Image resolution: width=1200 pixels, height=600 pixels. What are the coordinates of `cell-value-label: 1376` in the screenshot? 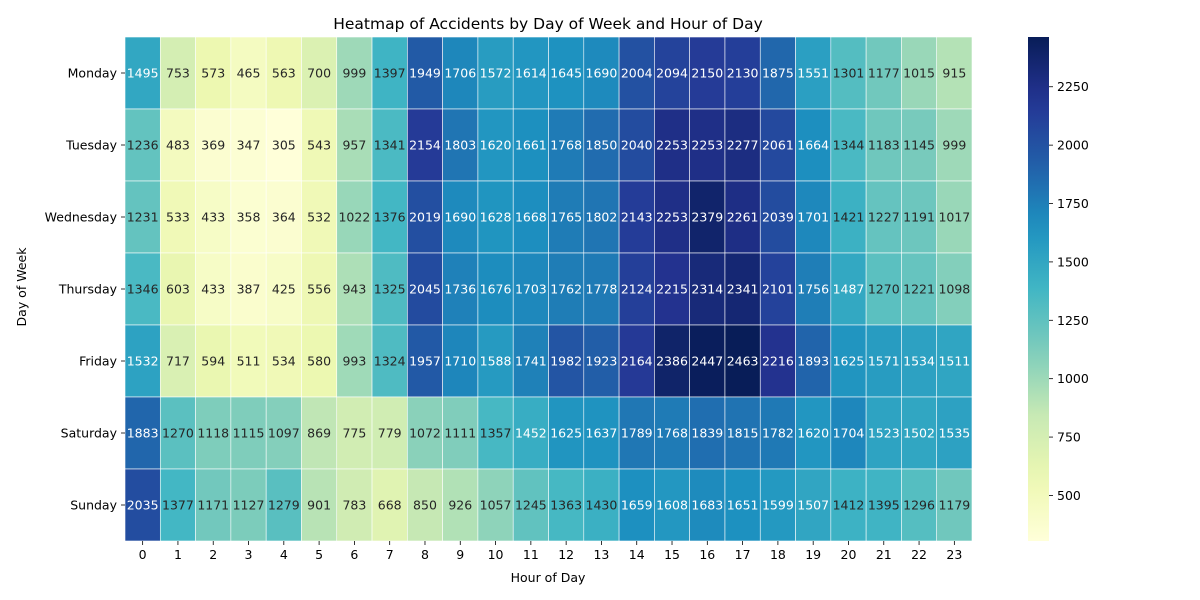 It's located at (390, 217).